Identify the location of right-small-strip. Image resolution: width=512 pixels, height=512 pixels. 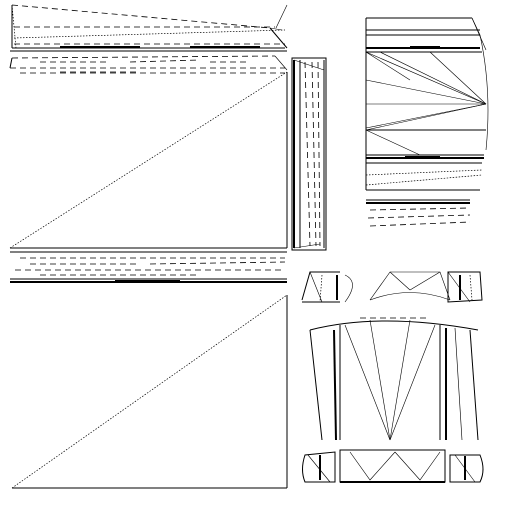
(418, 213).